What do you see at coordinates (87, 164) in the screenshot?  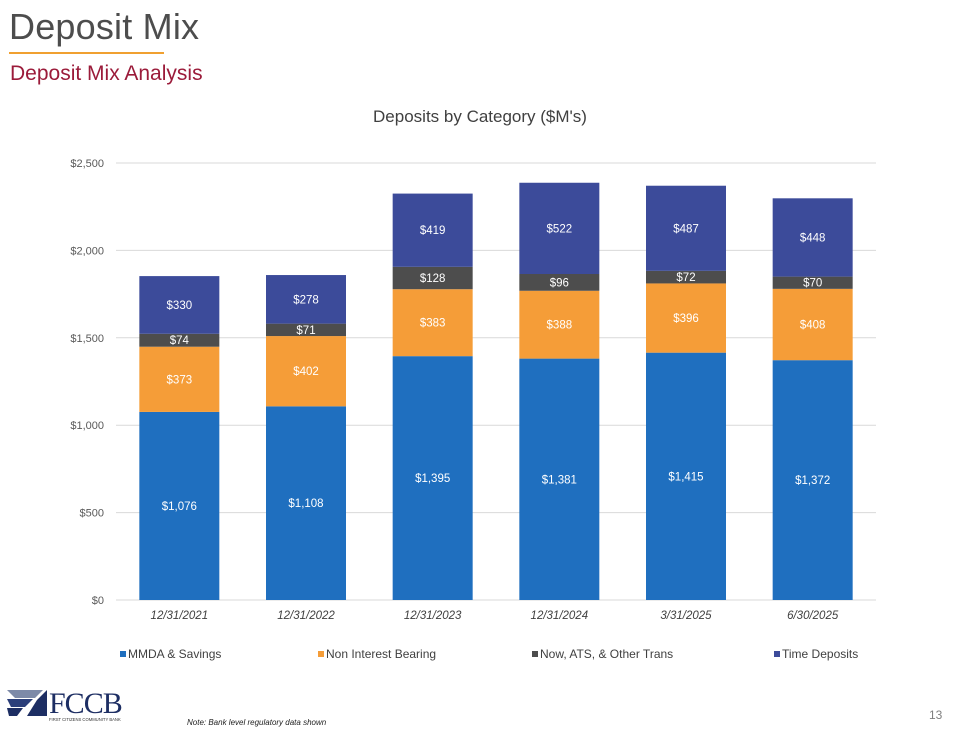 I see `y-tick-label: $2,500` at bounding box center [87, 164].